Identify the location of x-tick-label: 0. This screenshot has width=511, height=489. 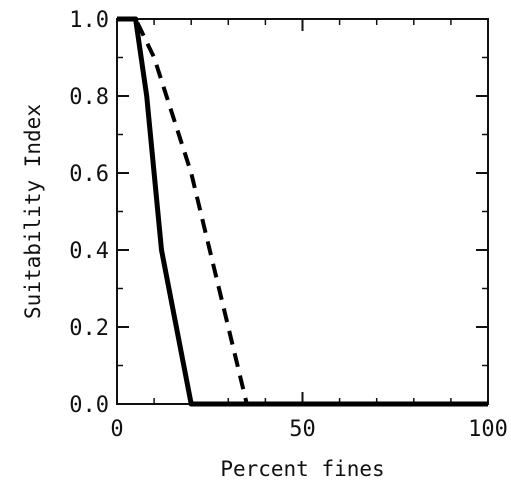
(116, 429).